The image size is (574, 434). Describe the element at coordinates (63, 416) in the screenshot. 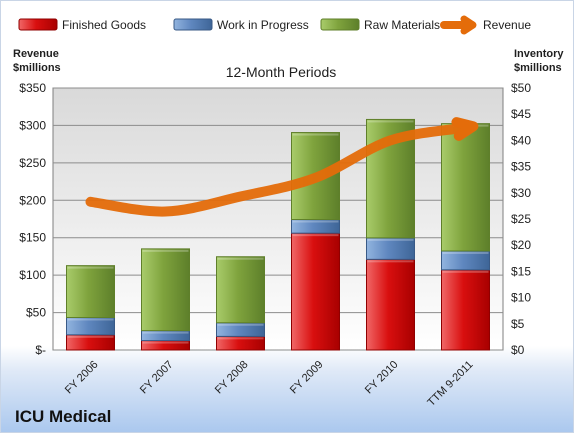

I see `company-name: ICU Medical` at that location.